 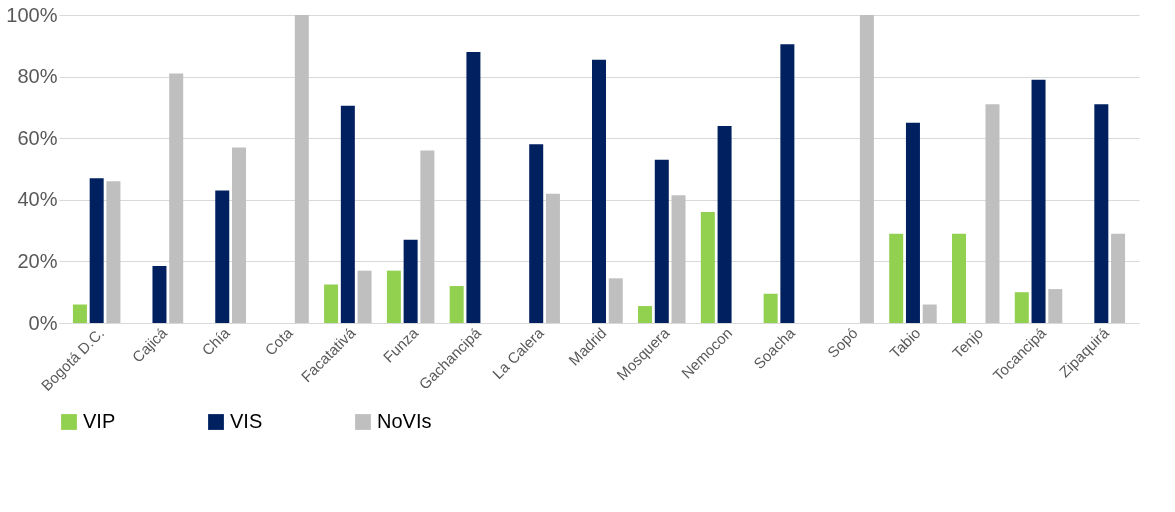 I want to click on y-tick-label: 0%, so click(x=43, y=322).